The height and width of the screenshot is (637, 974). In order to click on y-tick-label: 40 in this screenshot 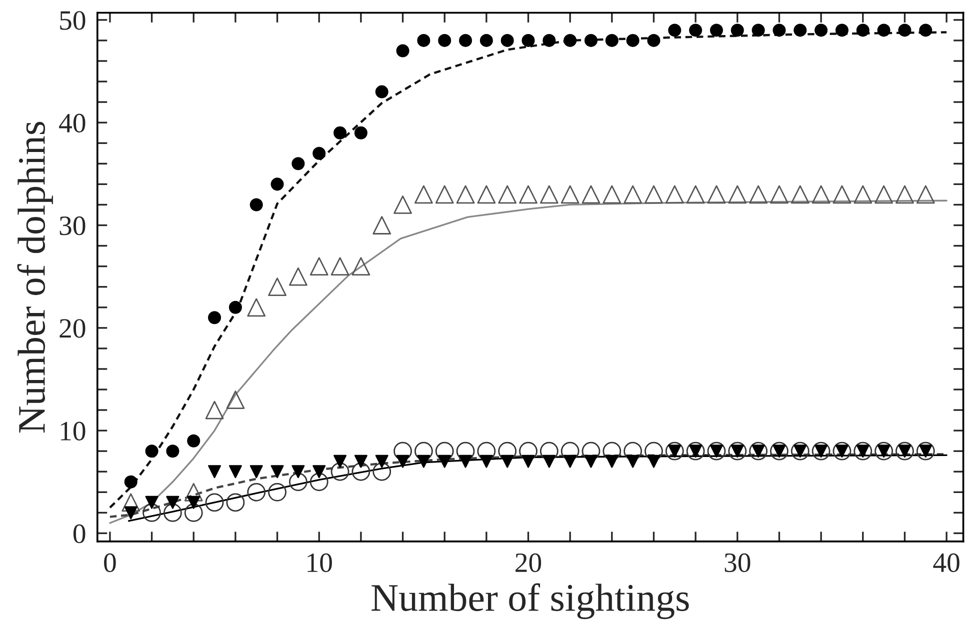, I will do `click(72, 123)`.